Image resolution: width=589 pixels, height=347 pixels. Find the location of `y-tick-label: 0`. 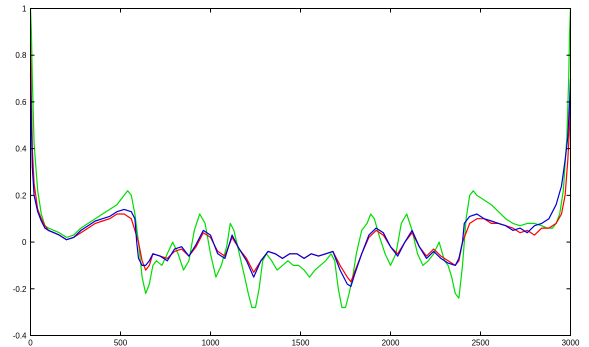

y-tick-label: 0 is located at coordinates (24, 242).